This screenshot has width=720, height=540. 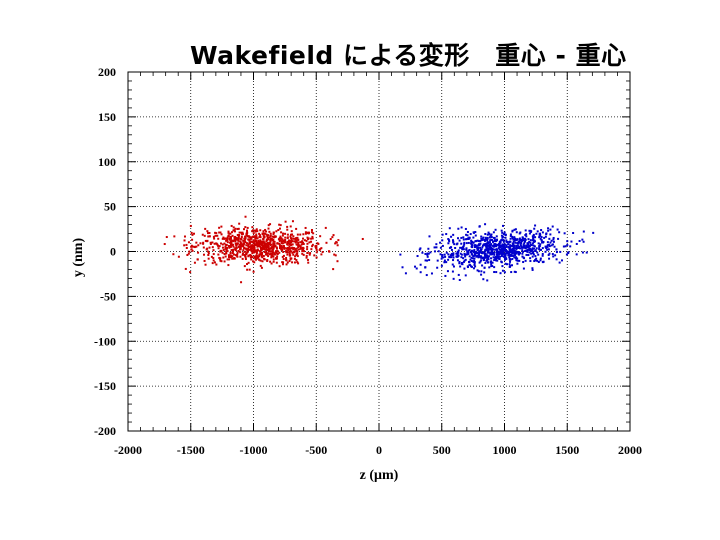 What do you see at coordinates (379, 450) in the screenshot?
I see `x-tick-label: 0` at bounding box center [379, 450].